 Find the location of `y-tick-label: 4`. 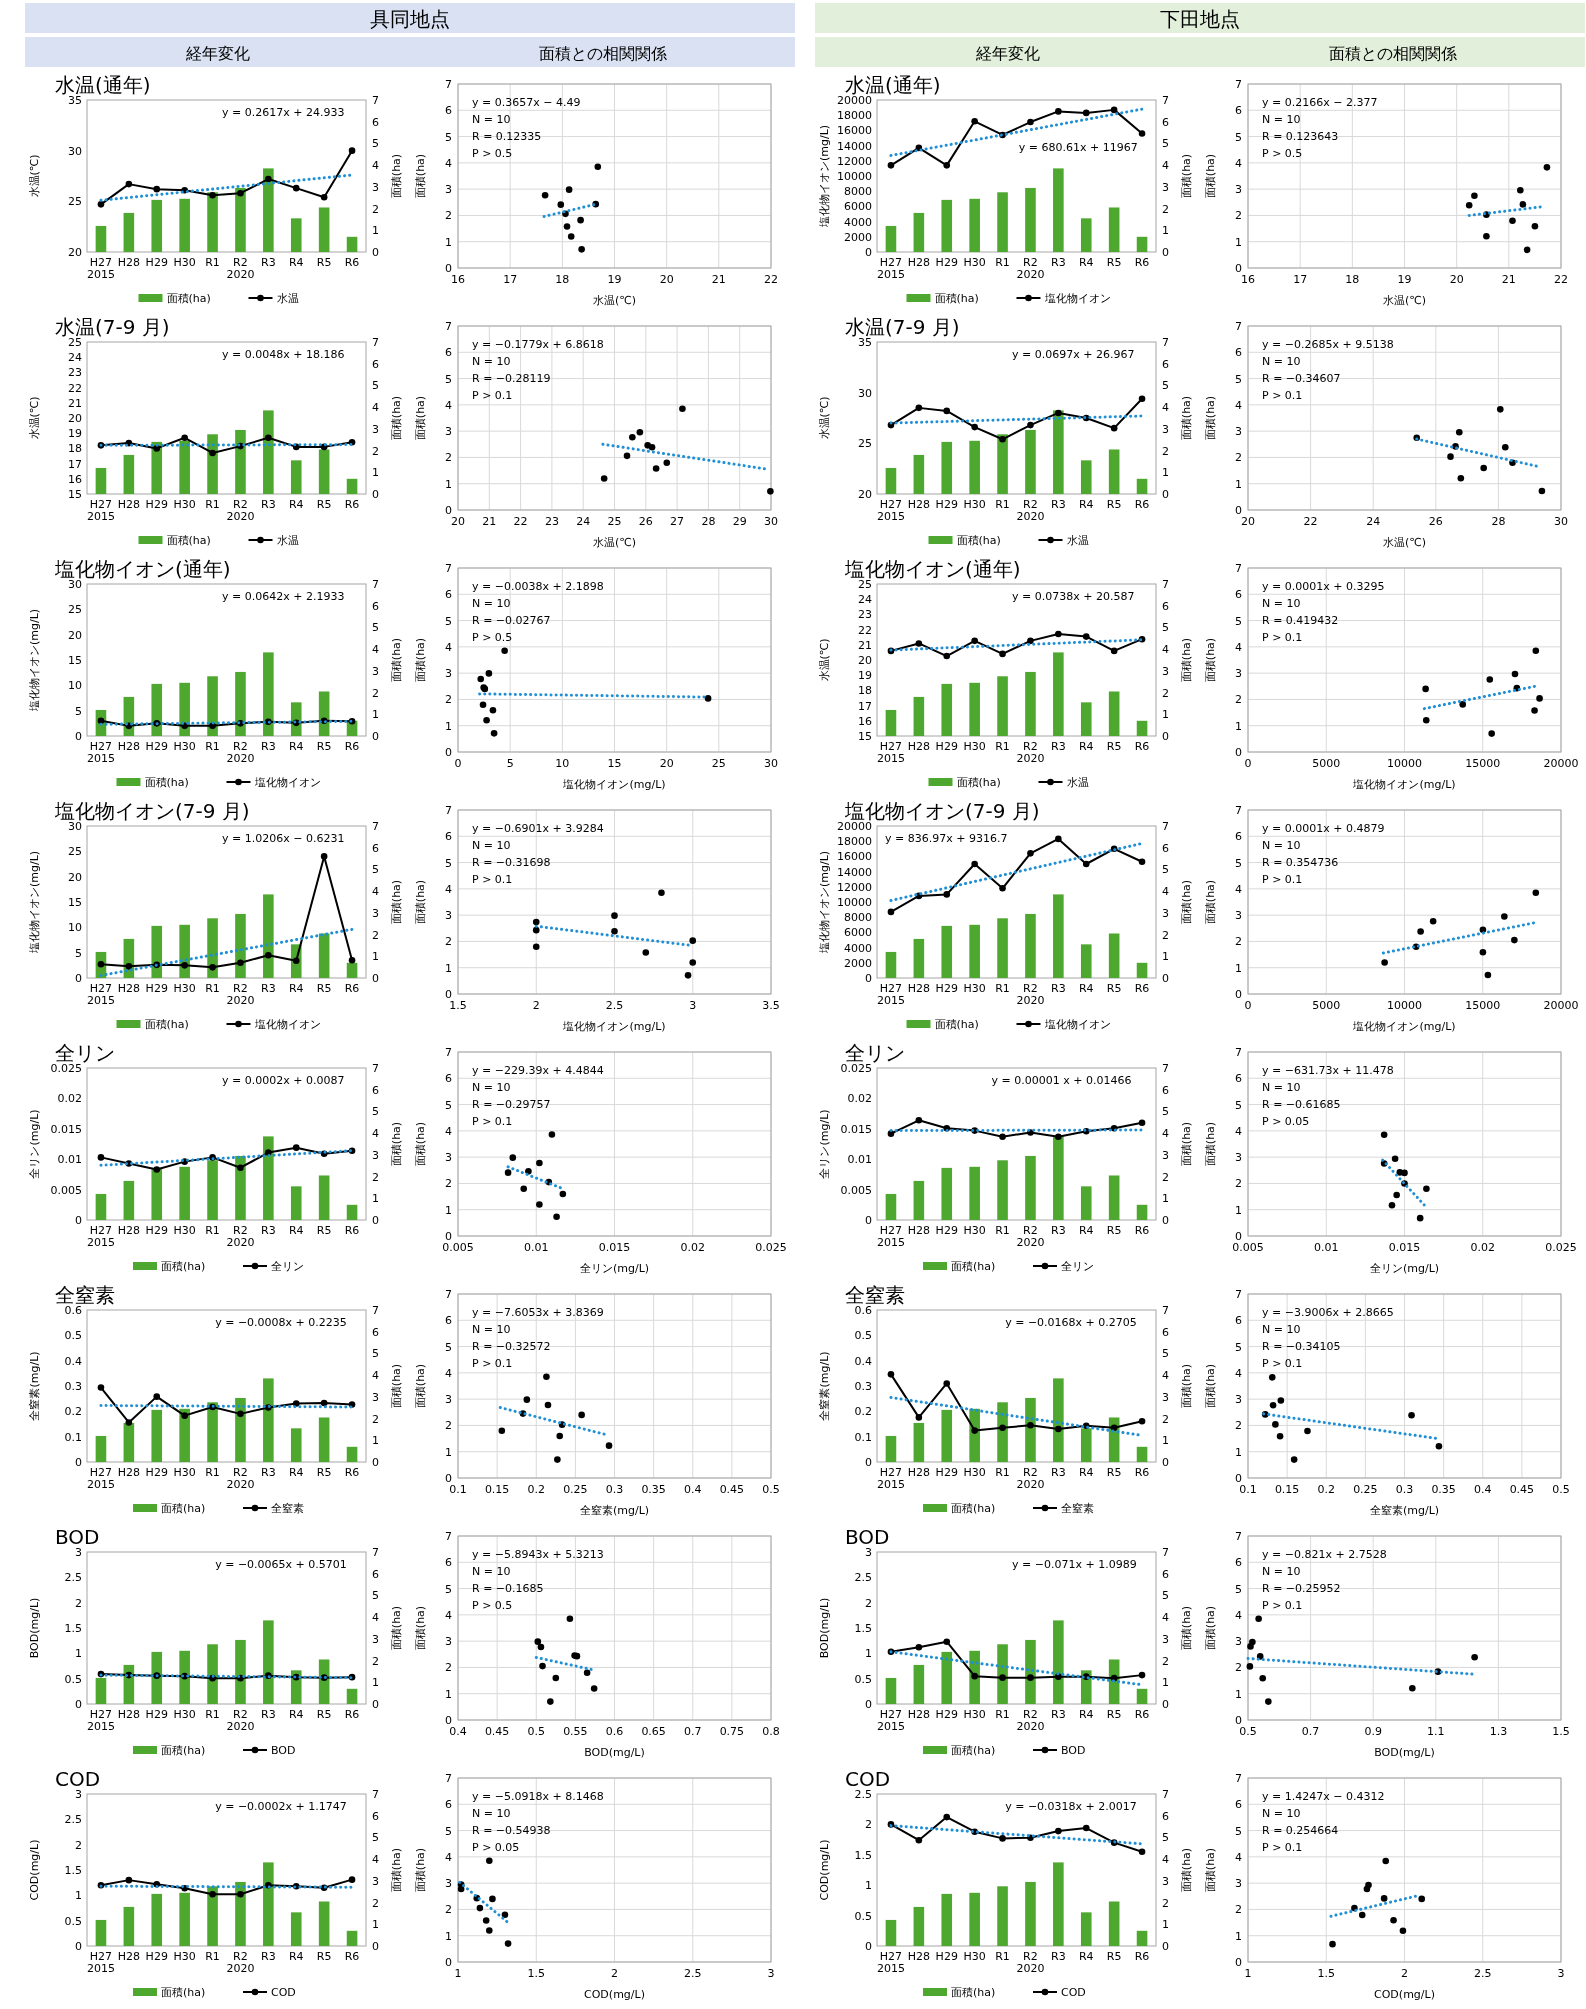

y-tick-label: 4 is located at coordinates (1238, 889).